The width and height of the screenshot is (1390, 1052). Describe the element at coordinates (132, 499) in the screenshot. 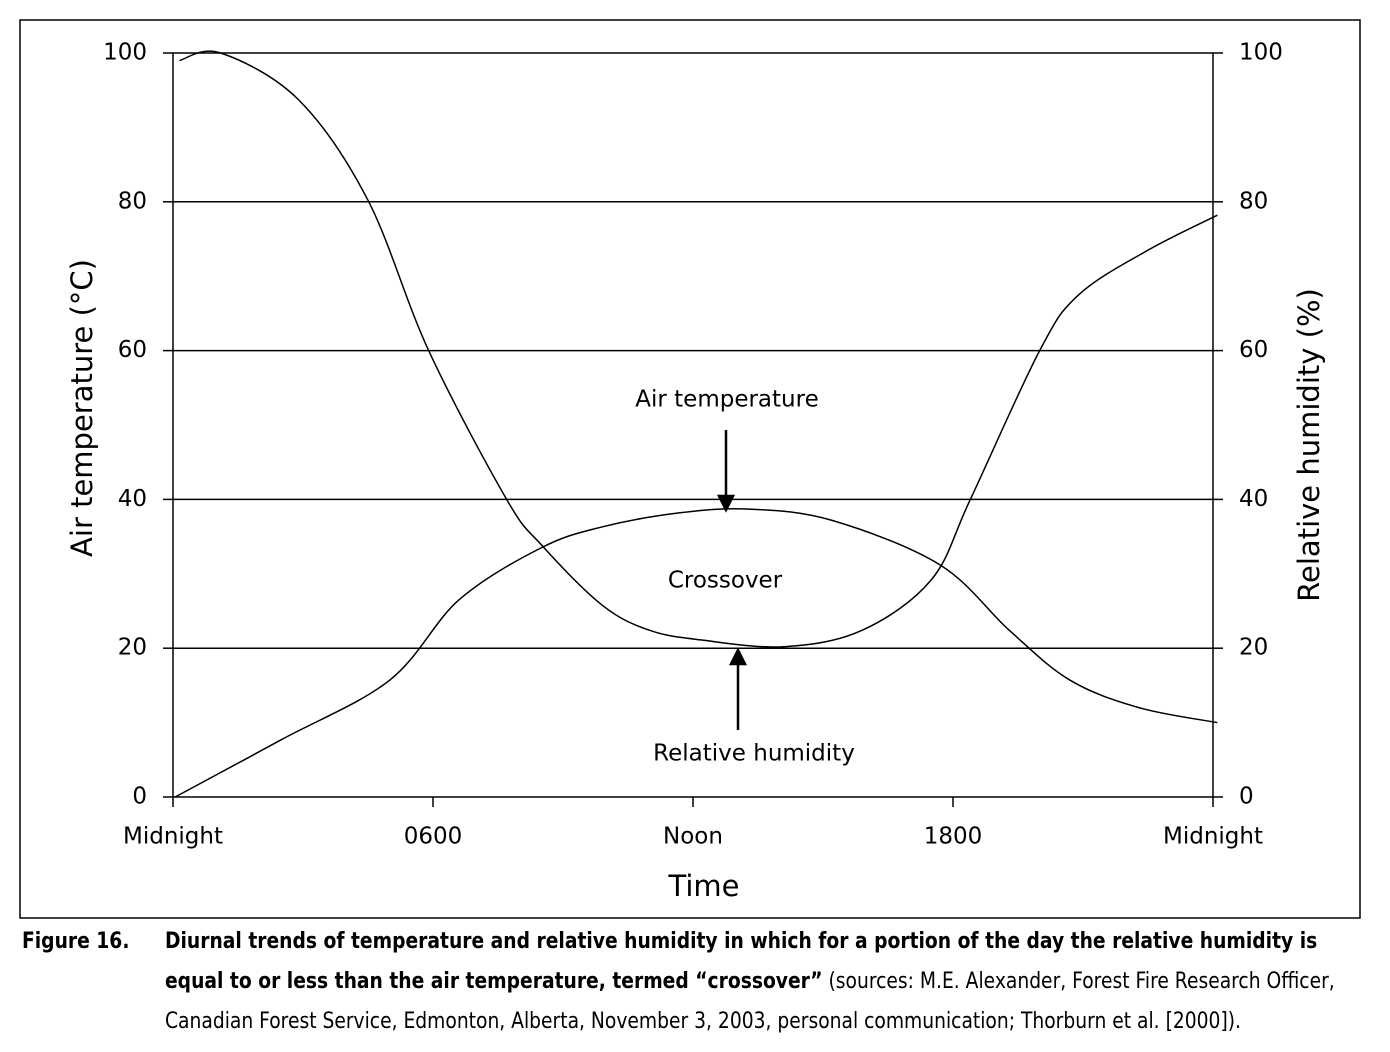

I see `y-tick-label: 40` at that location.